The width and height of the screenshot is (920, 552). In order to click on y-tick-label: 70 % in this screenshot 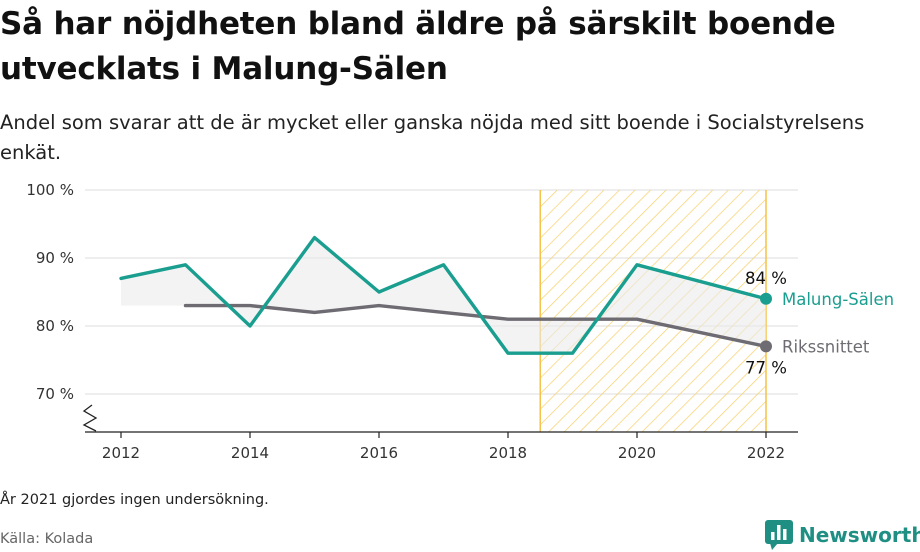, I will do `click(55, 394)`.